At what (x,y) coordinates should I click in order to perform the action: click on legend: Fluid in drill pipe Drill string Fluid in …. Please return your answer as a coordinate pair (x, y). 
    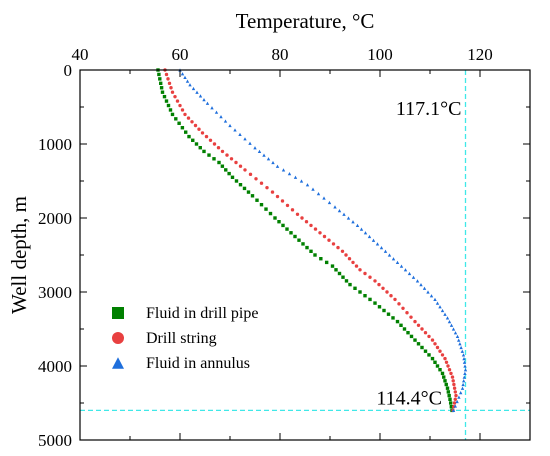
    Looking at the image, I should click on (185, 338).